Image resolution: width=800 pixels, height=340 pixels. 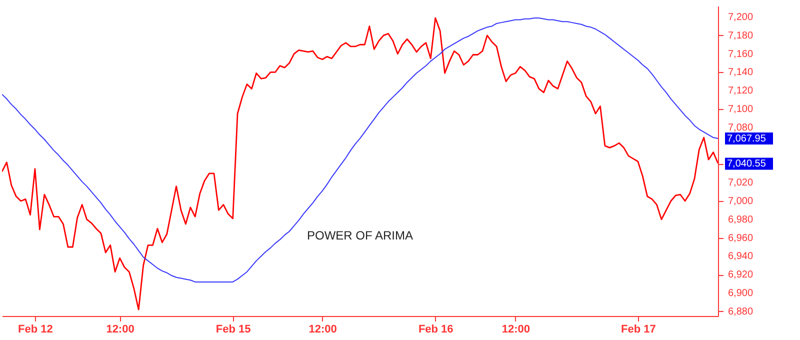 I want to click on y-tick-label: 6,880, so click(x=741, y=312).